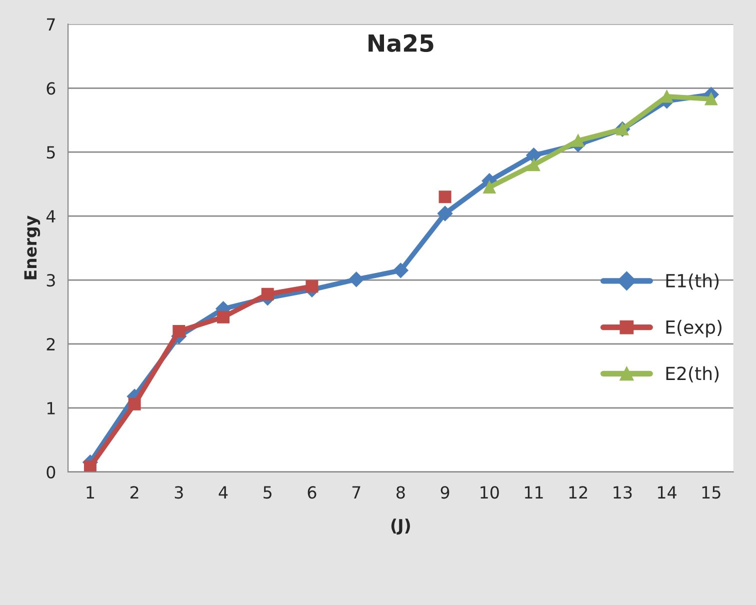 Image resolution: width=756 pixels, height=605 pixels. What do you see at coordinates (533, 492) in the screenshot?
I see `x-tick-label: 11` at bounding box center [533, 492].